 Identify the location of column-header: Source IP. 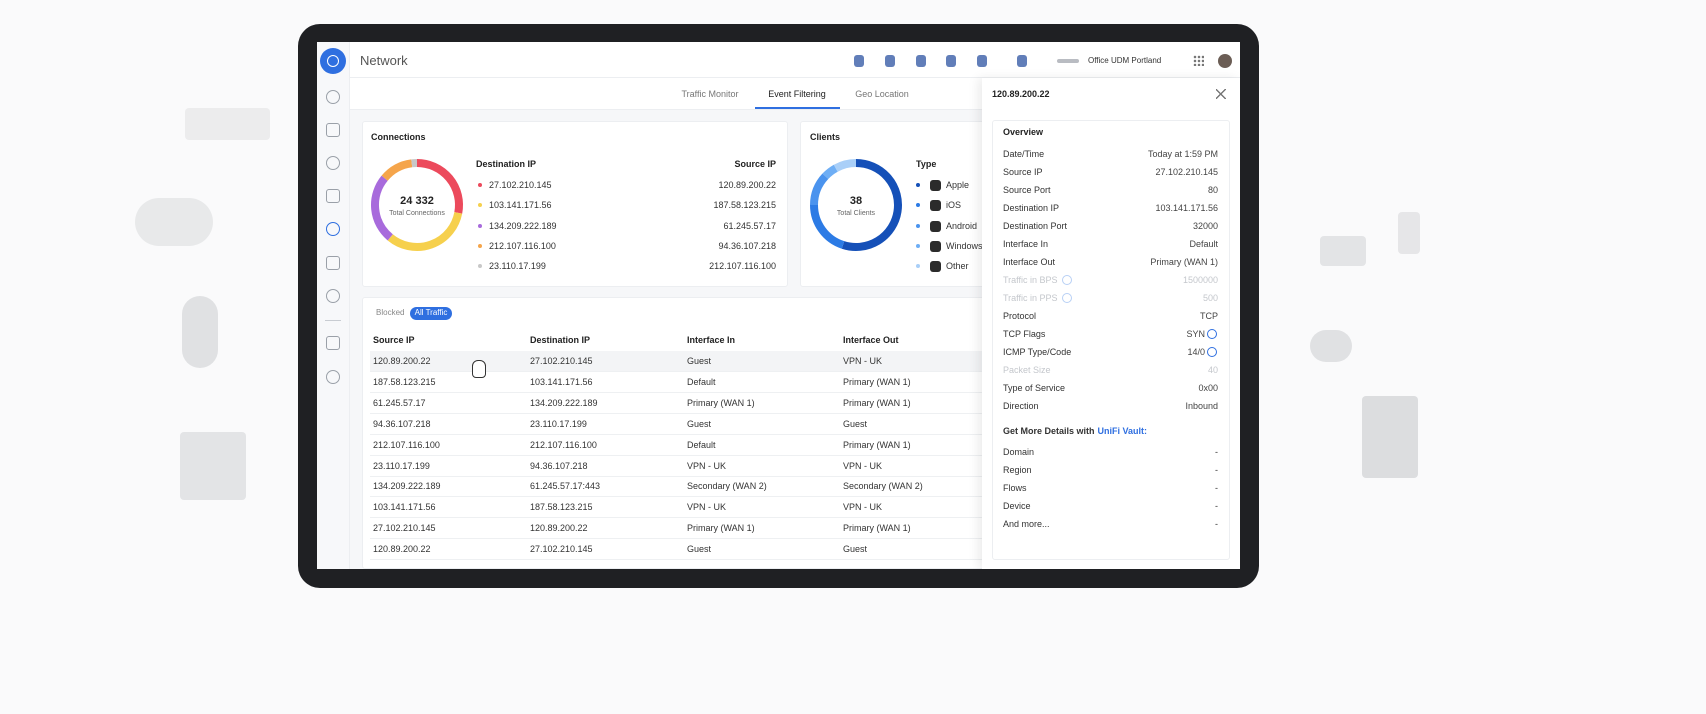
(755, 164).